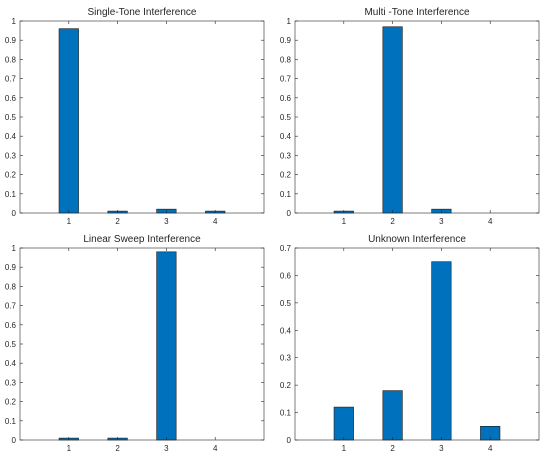 This screenshot has width=550, height=459. What do you see at coordinates (416, 12) in the screenshot?
I see `chart-title: Multi -Tone Interference` at bounding box center [416, 12].